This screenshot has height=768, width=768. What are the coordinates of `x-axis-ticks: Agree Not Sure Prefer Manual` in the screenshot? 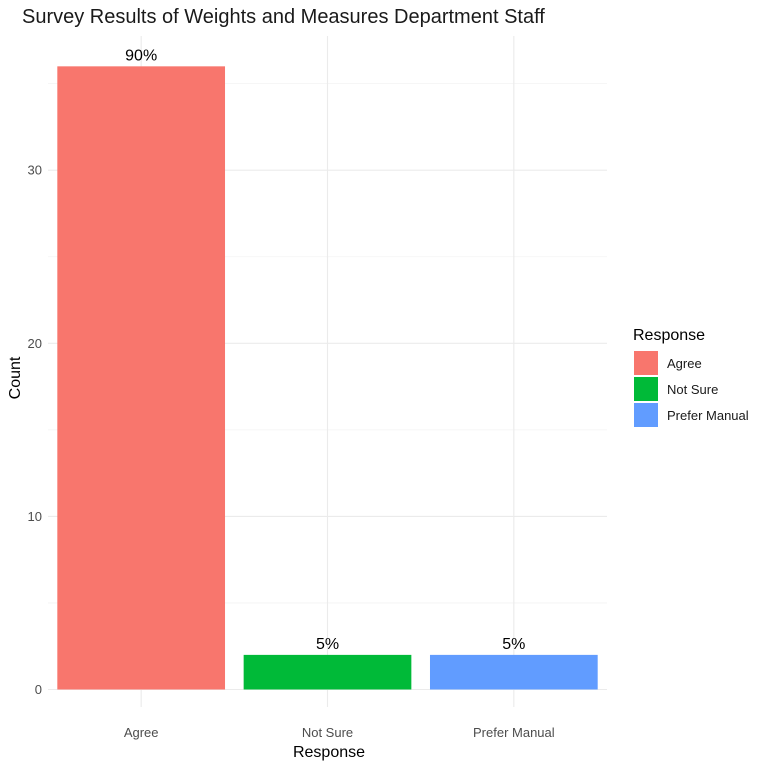 It's located at (339, 732).